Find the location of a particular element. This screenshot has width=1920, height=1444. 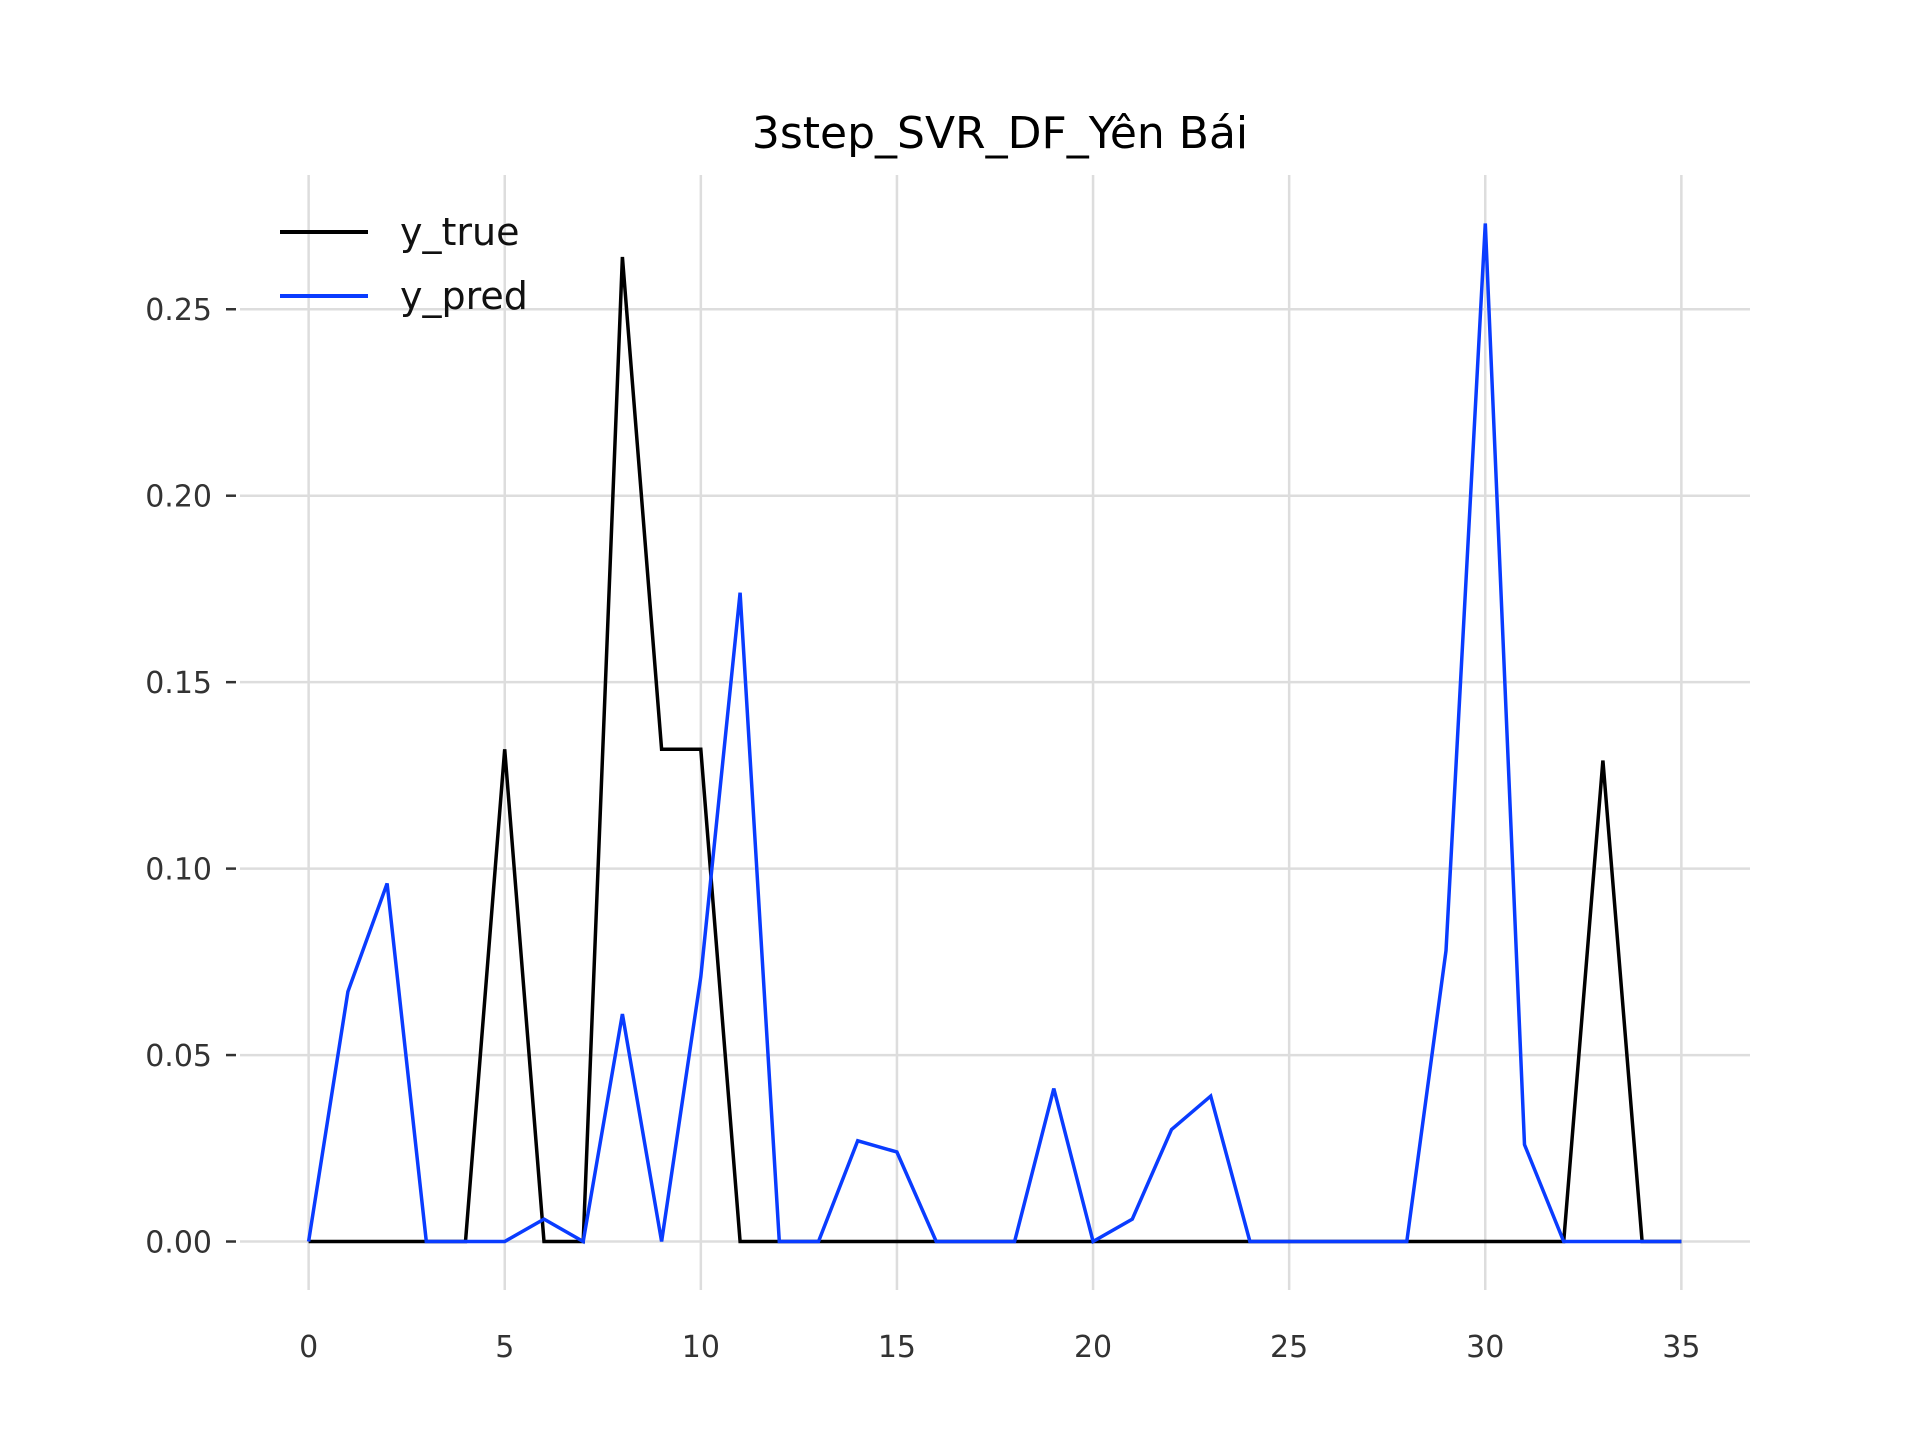

y-tick-label: 0.15 is located at coordinates (178, 683).